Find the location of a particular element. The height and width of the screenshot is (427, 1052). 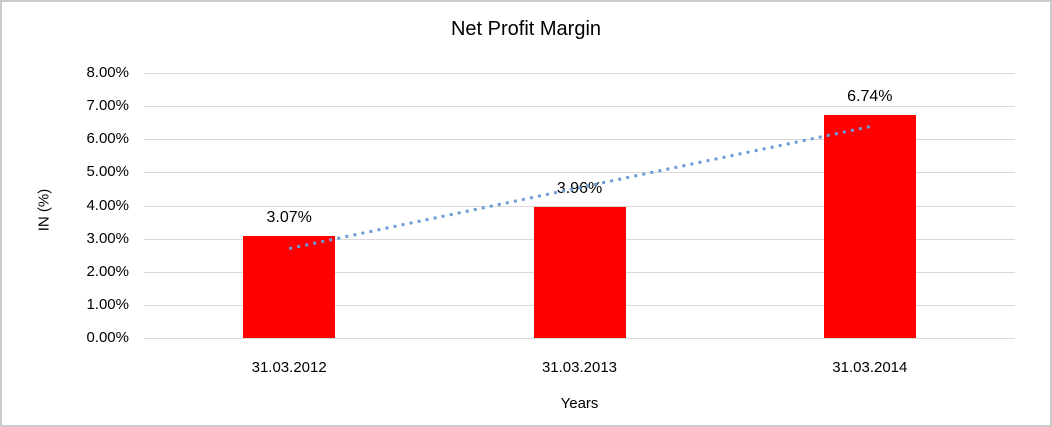

y-axis-tick-label: 3.00% is located at coordinates (107, 238).